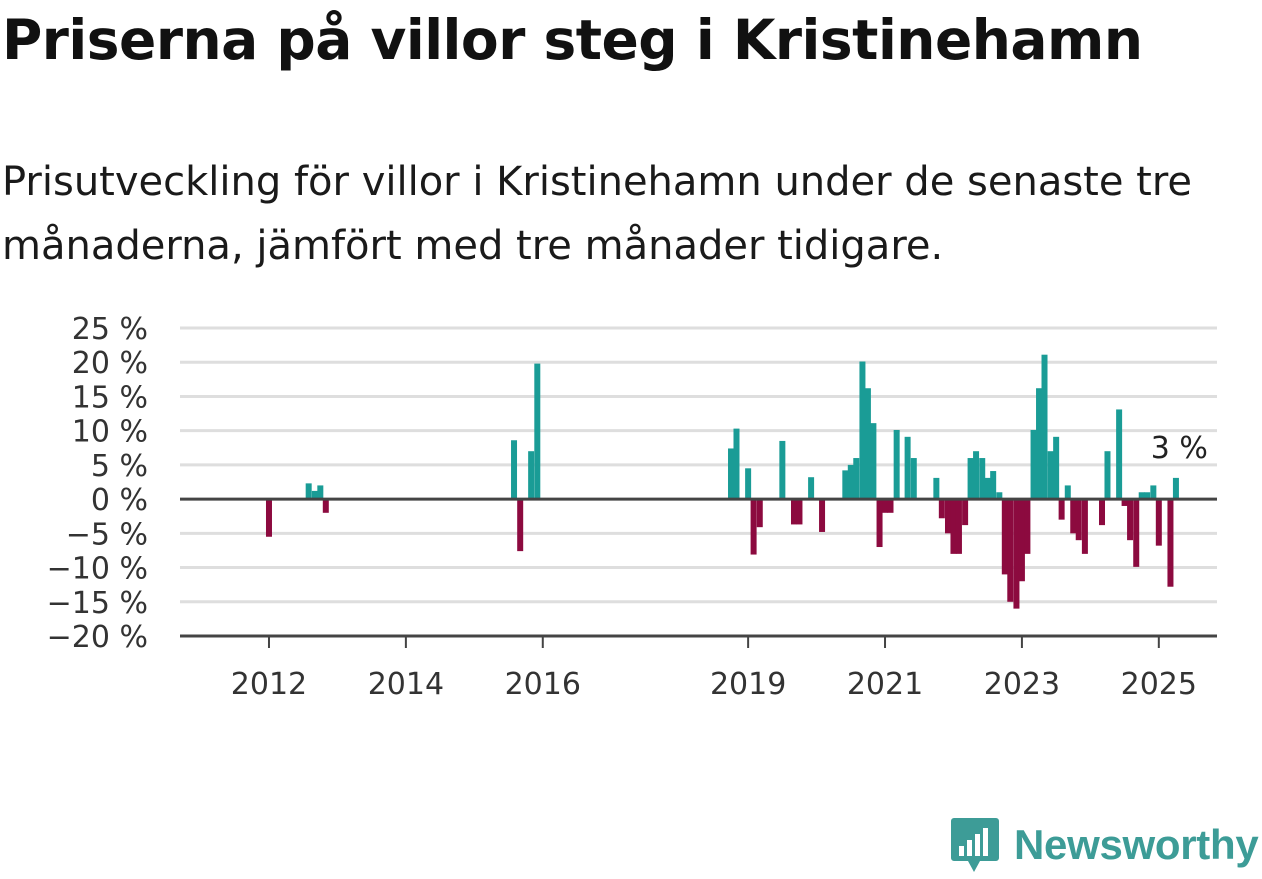 The height and width of the screenshot is (879, 1262). What do you see at coordinates (1179, 448) in the screenshot?
I see `last-value-label: 3 %` at bounding box center [1179, 448].